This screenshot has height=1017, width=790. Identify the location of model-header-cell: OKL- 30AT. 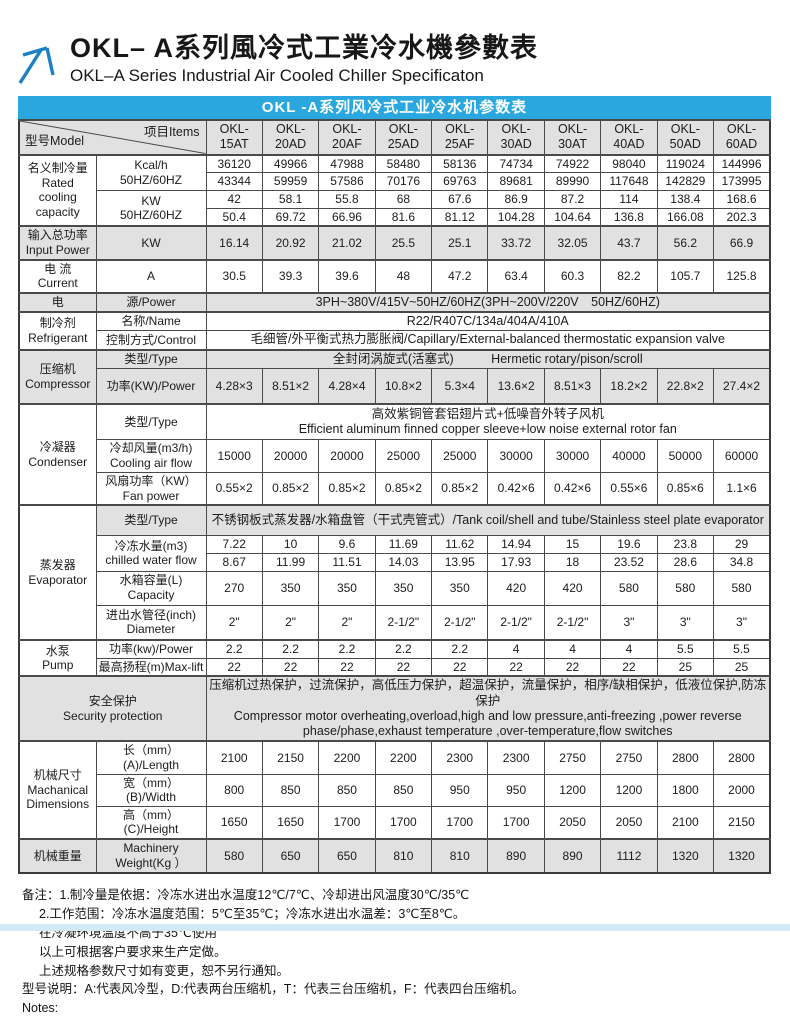
(572, 137).